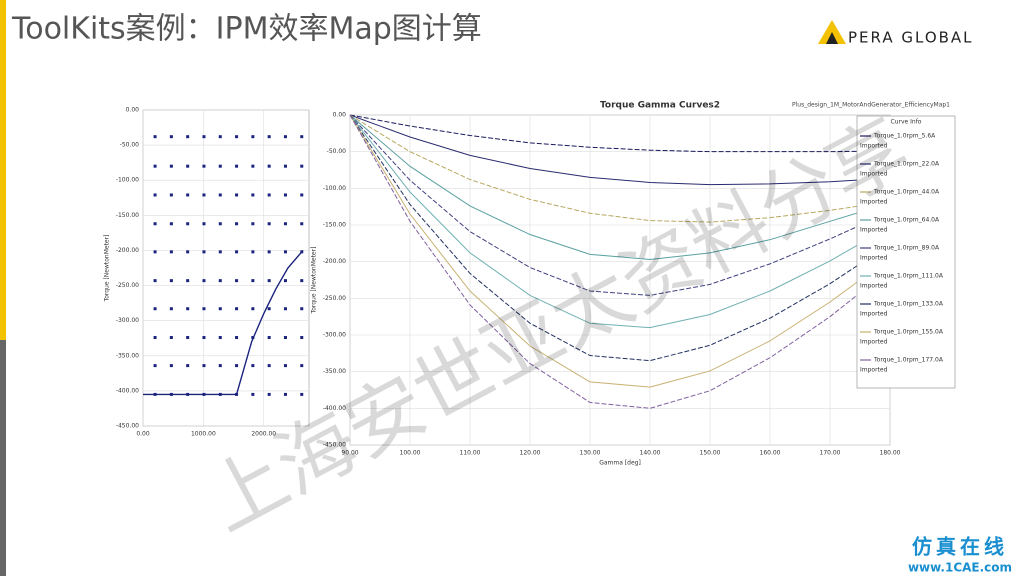 The width and height of the screenshot is (1024, 576). Describe the element at coordinates (904, 136) in the screenshot. I see `legend-label: Torque_1.0rpm_5.6A` at that location.